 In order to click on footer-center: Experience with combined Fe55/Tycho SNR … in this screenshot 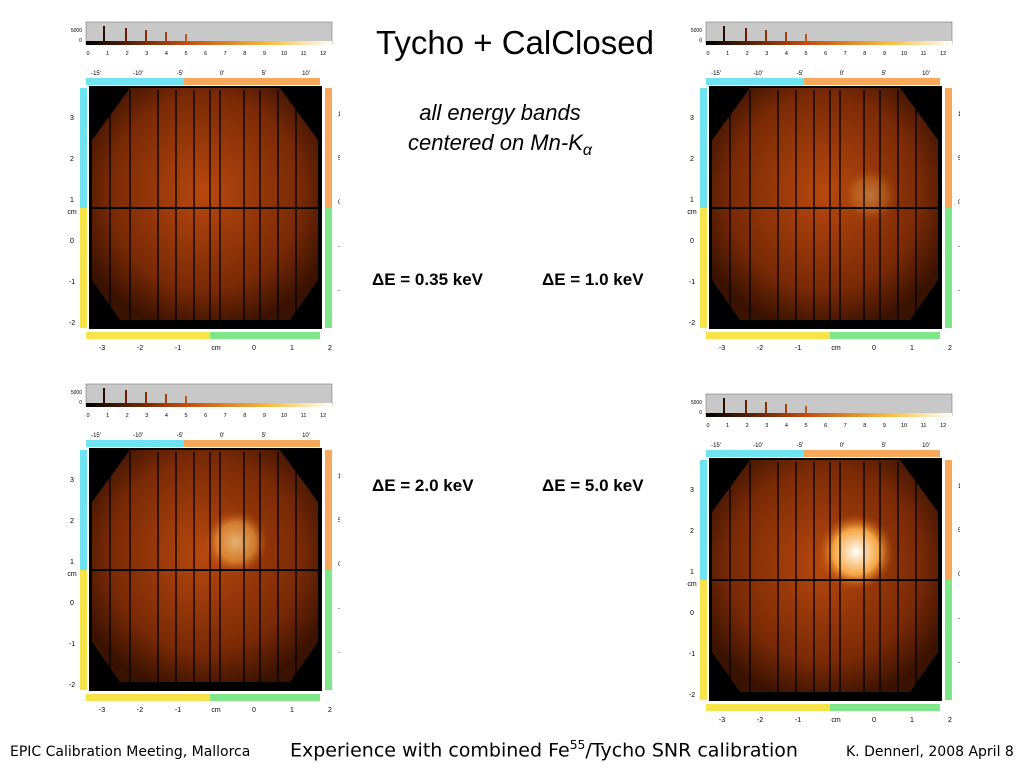, I will do `click(544, 749)`.